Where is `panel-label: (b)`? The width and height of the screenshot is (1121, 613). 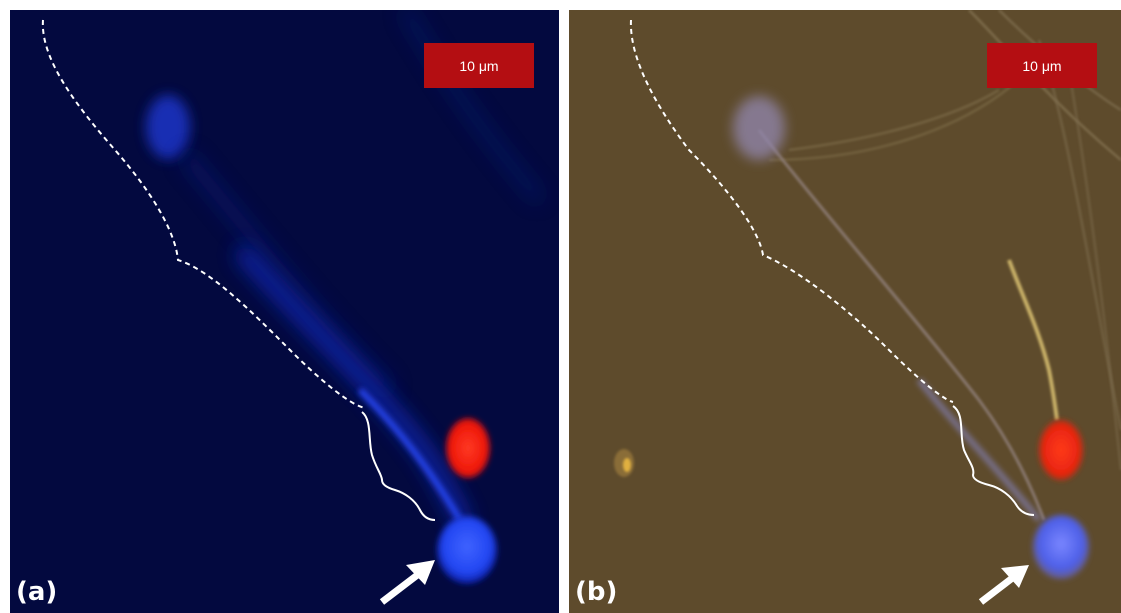
panel-label: (b) is located at coordinates (596, 592).